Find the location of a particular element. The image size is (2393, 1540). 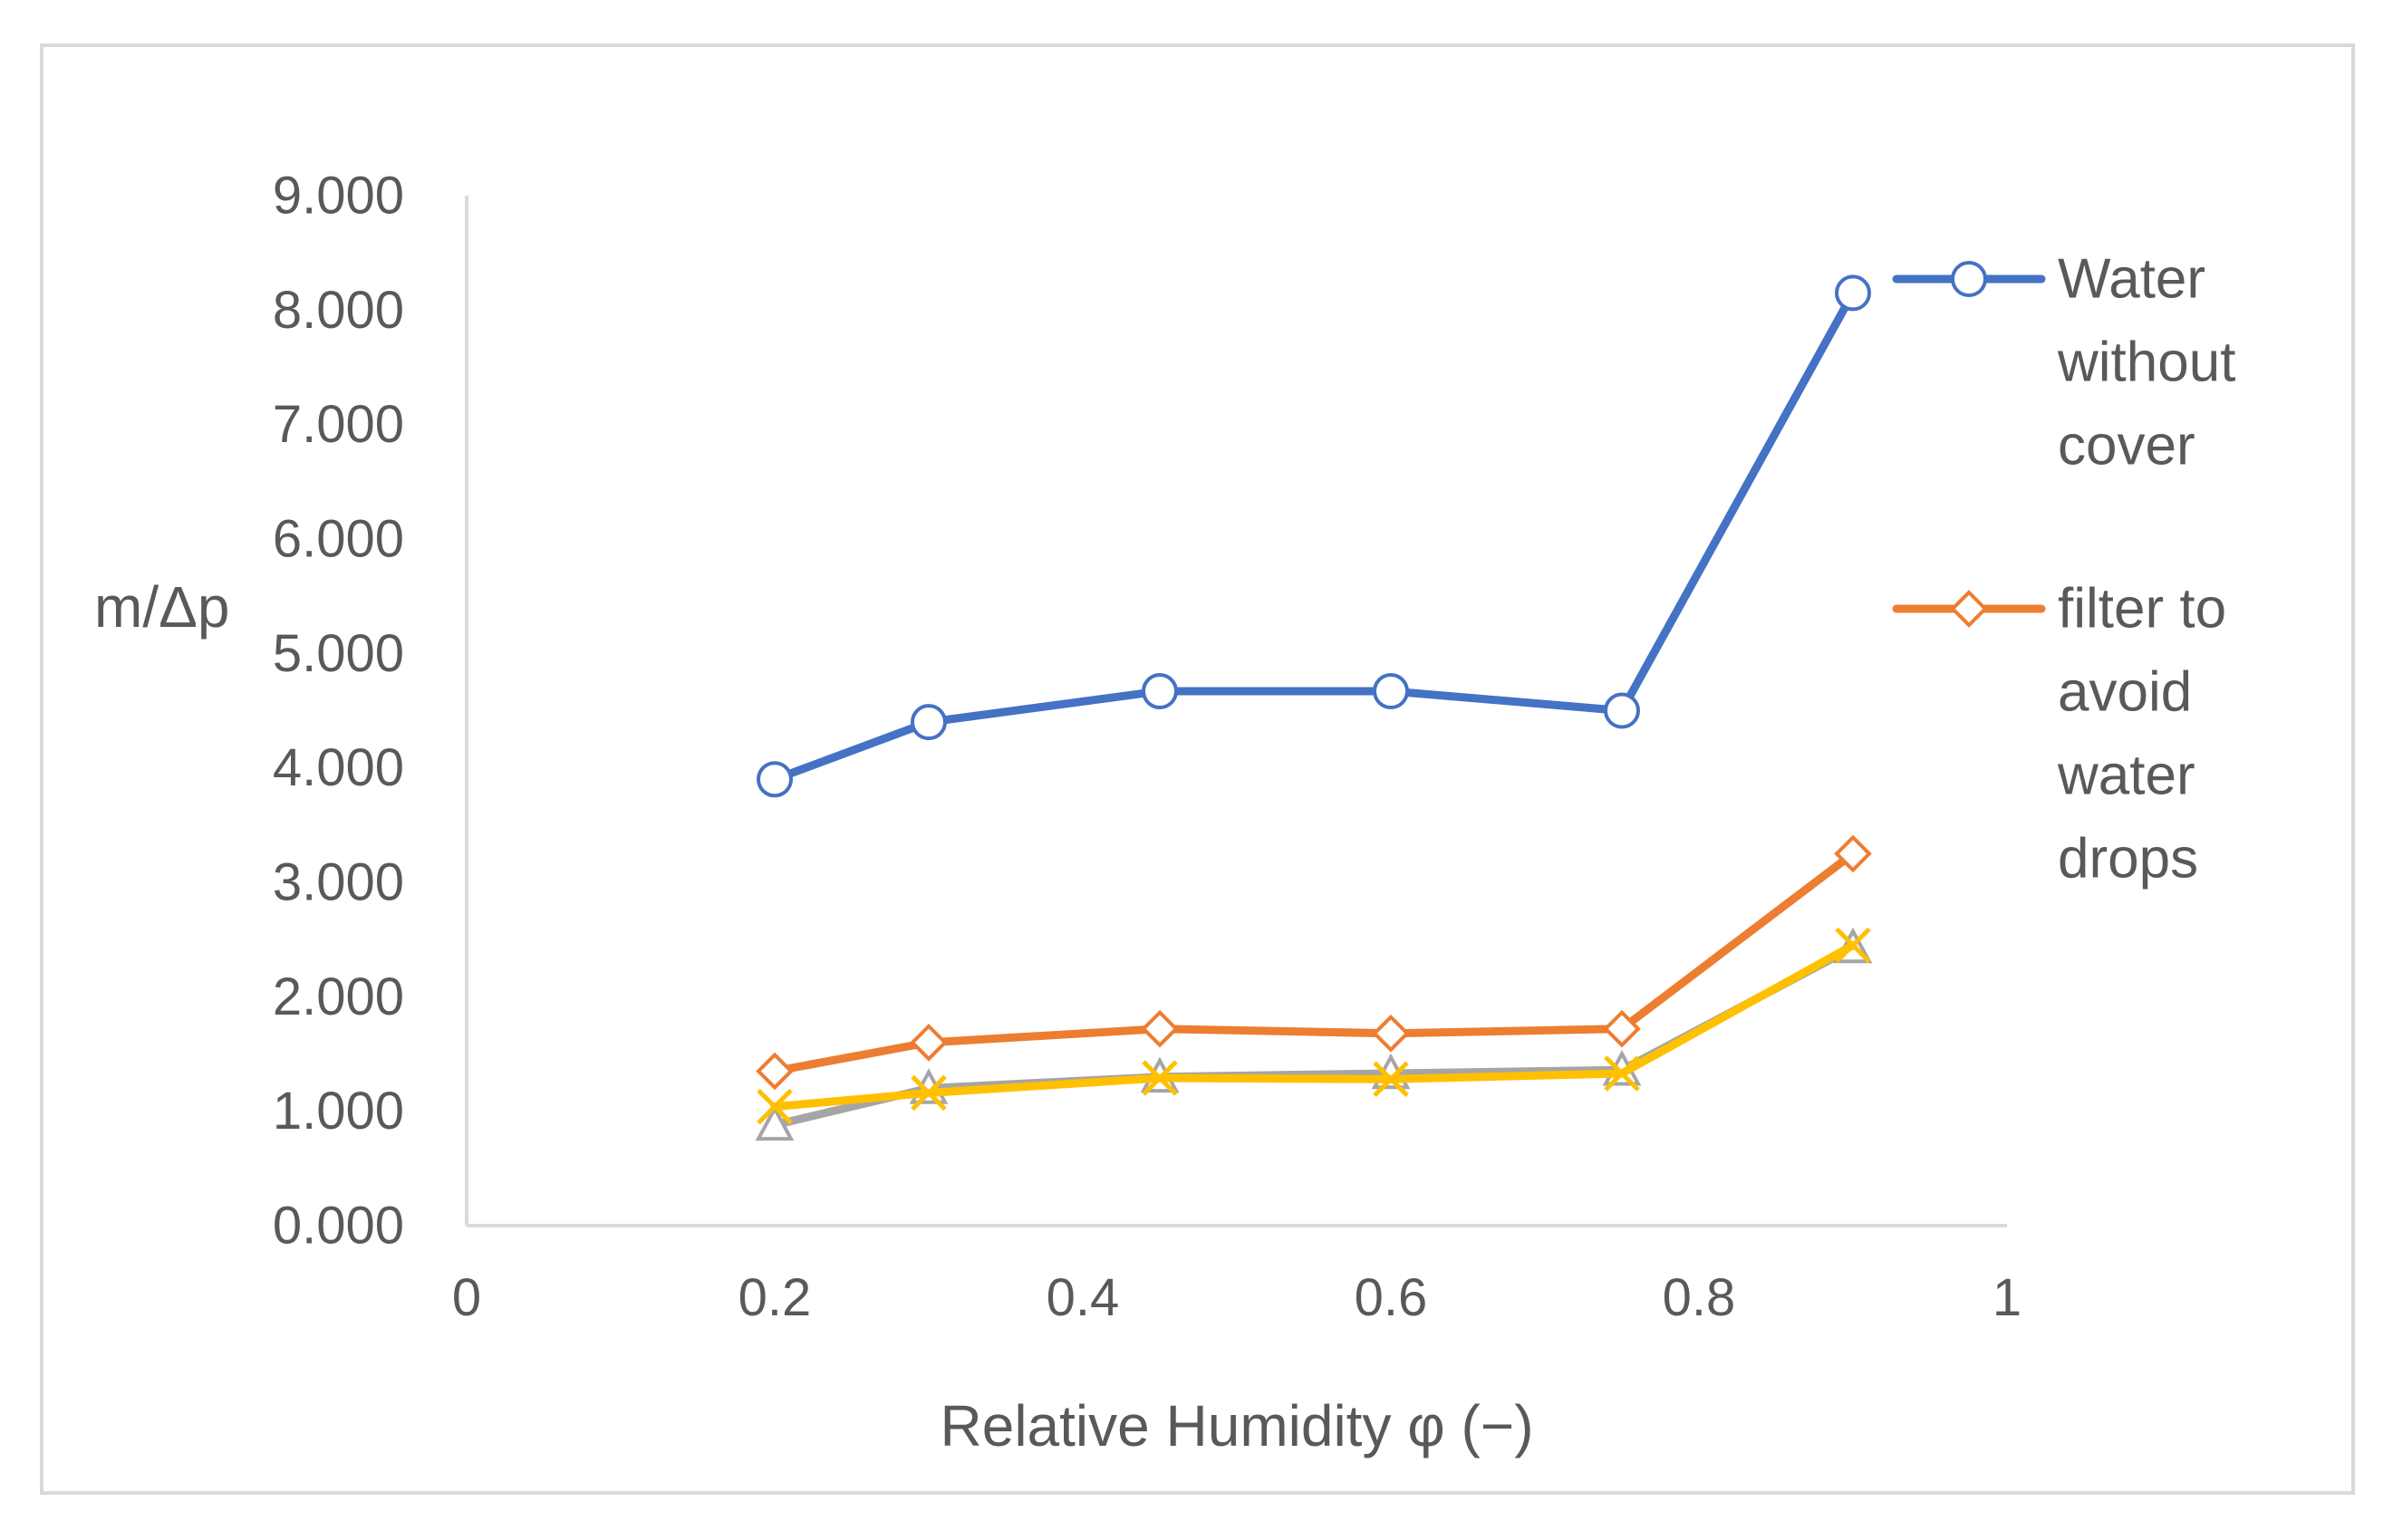

x-tick-label: 0.4 is located at coordinates (1083, 1297).